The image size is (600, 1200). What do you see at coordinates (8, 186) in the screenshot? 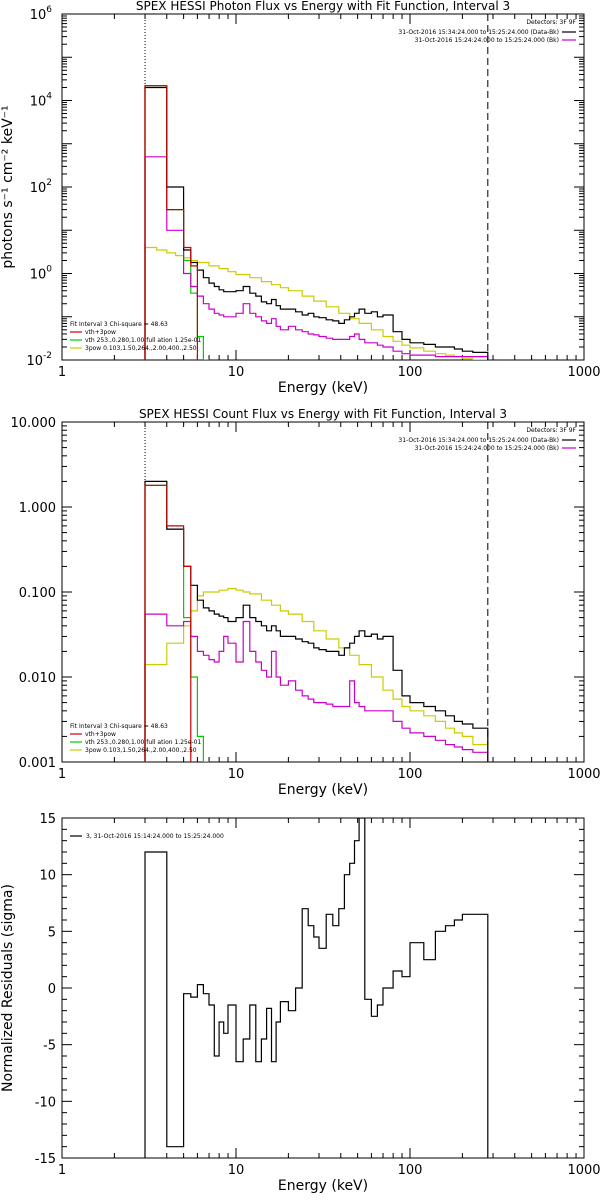
I see `y-axis-label: photons s⁻¹ cm⁻² keV⁻¹` at bounding box center [8, 186].